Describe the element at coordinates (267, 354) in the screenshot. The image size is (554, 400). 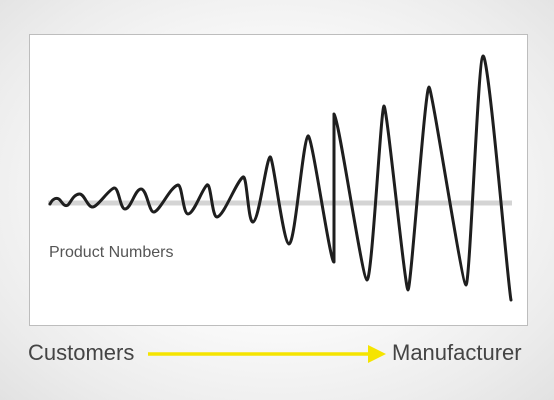
I see `flow-arrow` at that location.